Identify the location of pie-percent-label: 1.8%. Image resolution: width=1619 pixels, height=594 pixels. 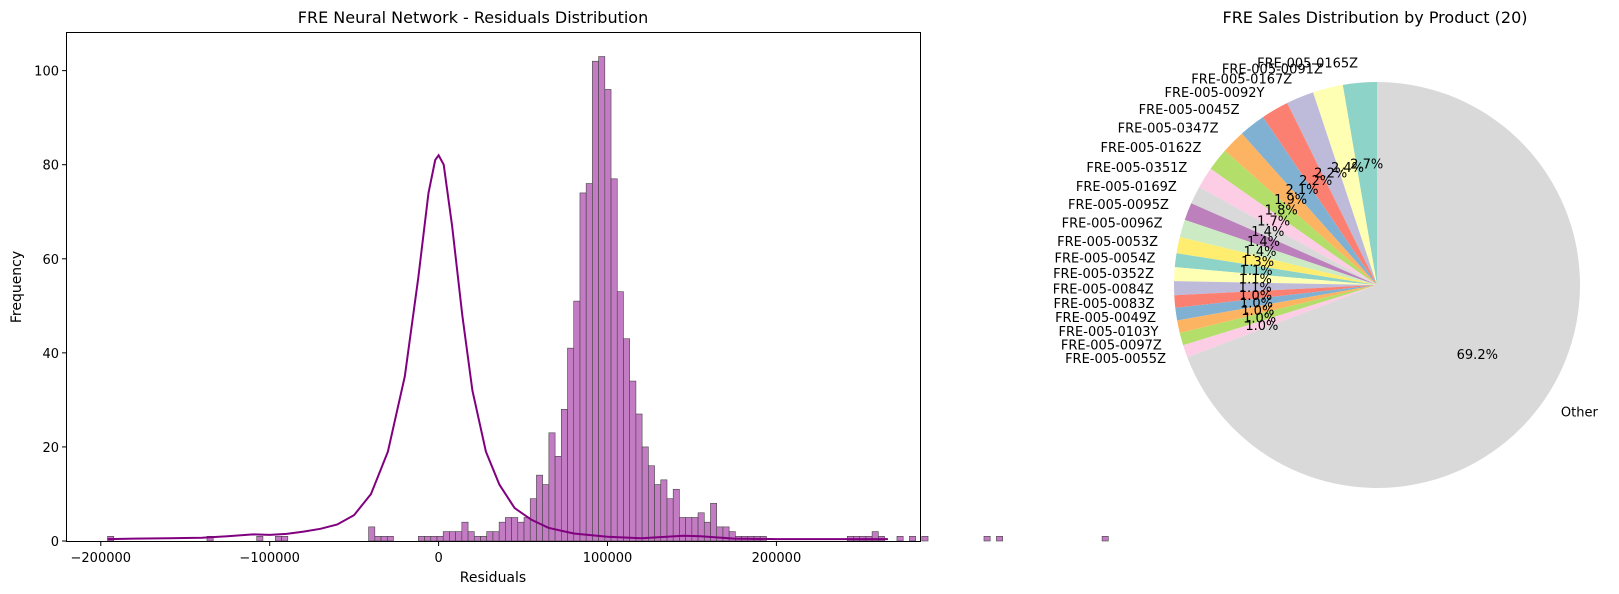
(1281, 211).